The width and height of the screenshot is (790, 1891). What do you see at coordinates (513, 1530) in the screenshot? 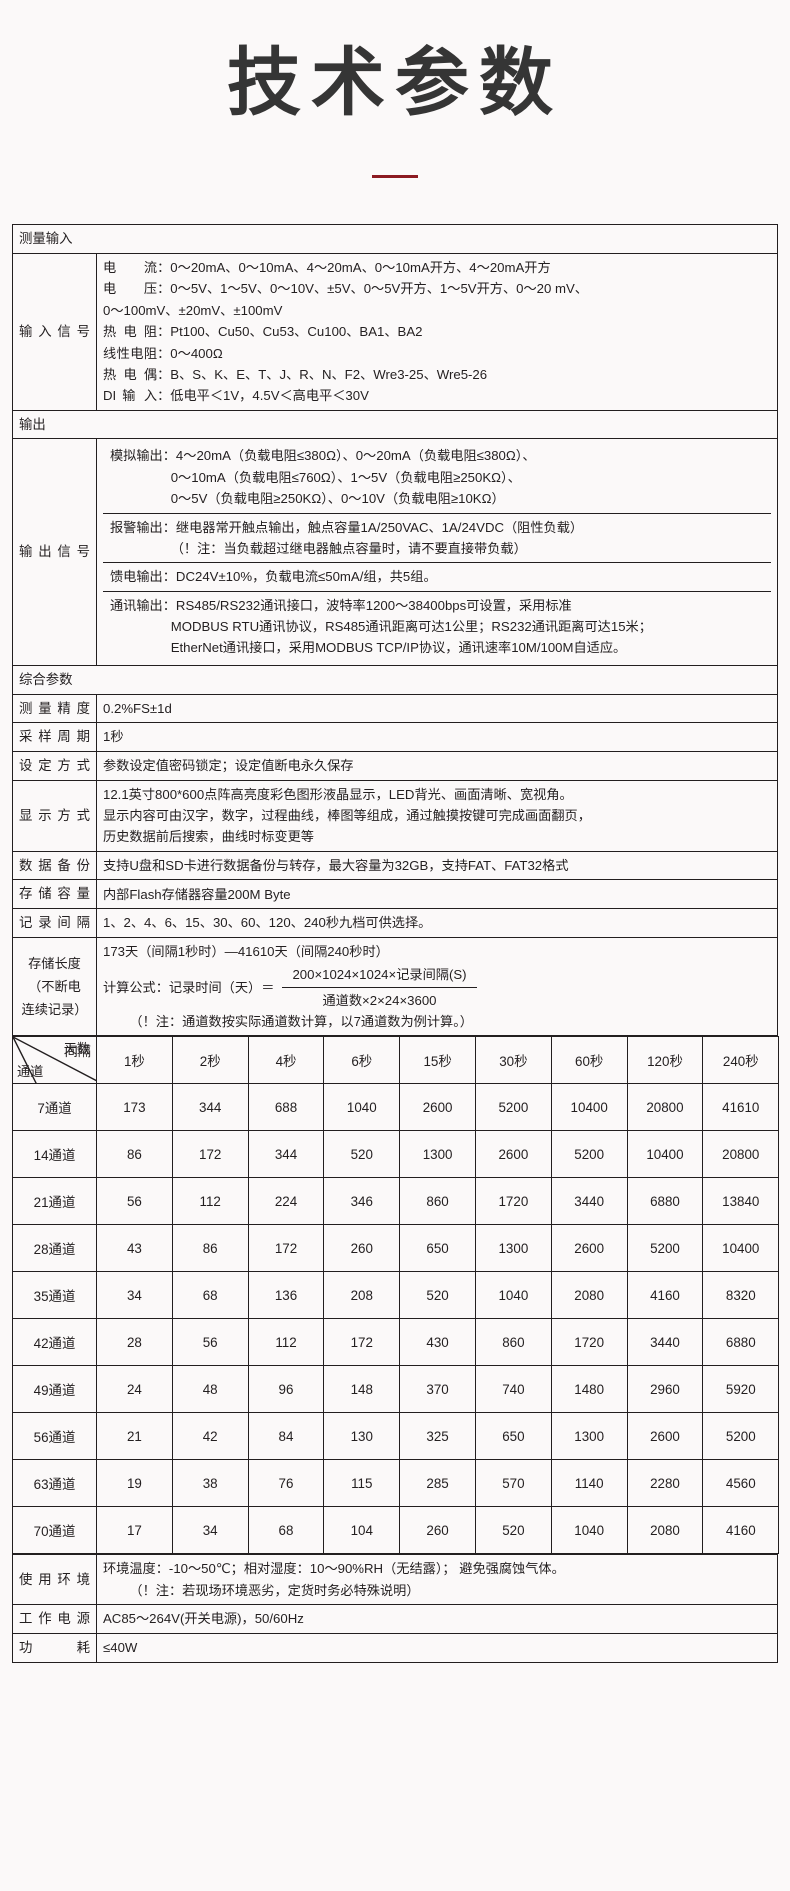
I see `matrix-cell-9-5: 520` at bounding box center [513, 1530].